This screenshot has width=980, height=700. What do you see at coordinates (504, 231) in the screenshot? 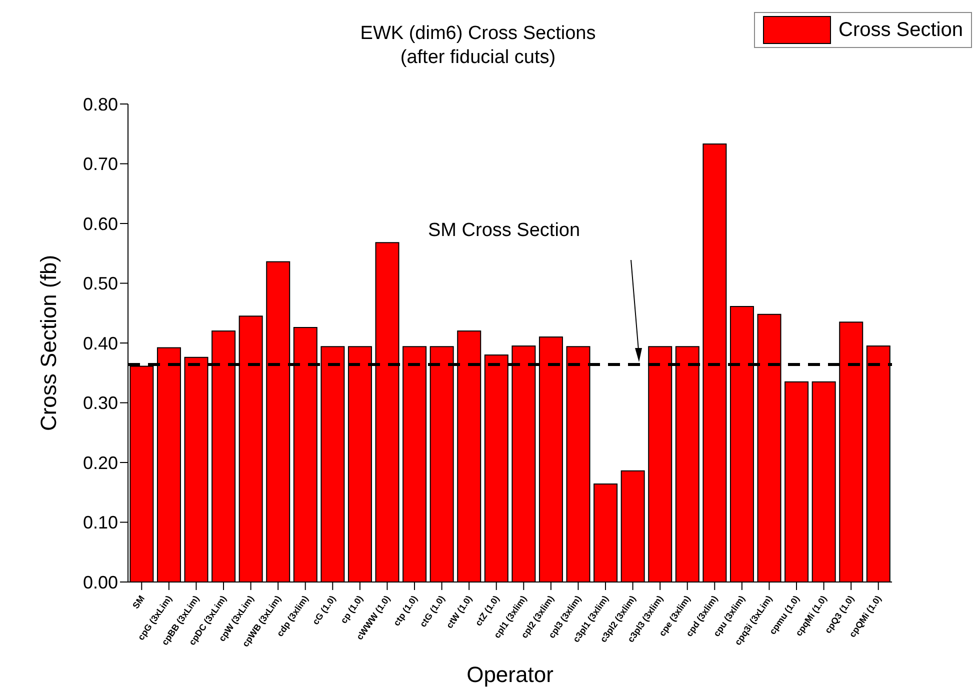
I see `annotation: SM Cross Section` at bounding box center [504, 231].